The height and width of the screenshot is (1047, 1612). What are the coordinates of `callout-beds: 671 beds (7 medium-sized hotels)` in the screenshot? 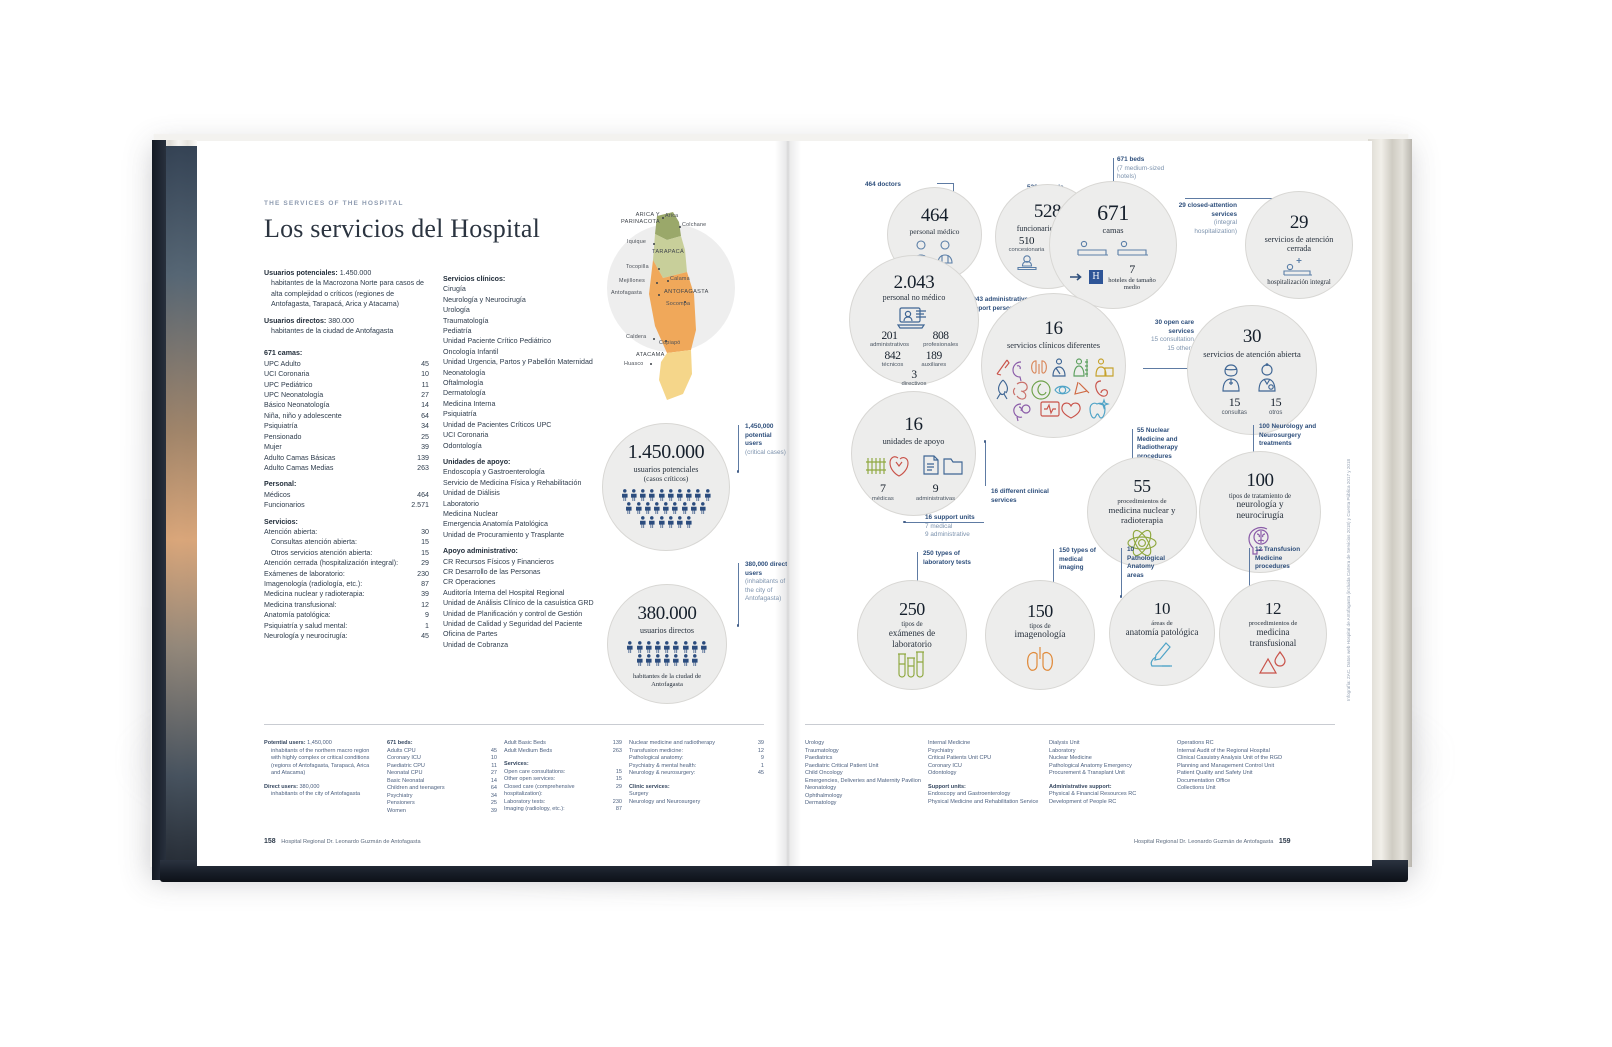 It's located at (1141, 168).